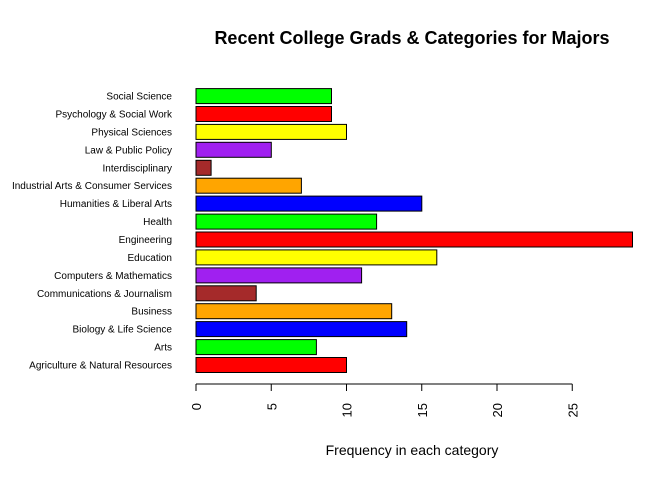 The width and height of the screenshot is (672, 480). I want to click on bar-agriculture-and-natural-resources, so click(271, 365).